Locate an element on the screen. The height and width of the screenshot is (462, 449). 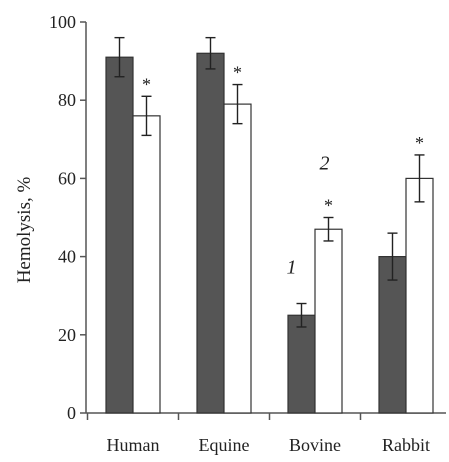
bar-series-1-bovine is located at coordinates (301, 364).